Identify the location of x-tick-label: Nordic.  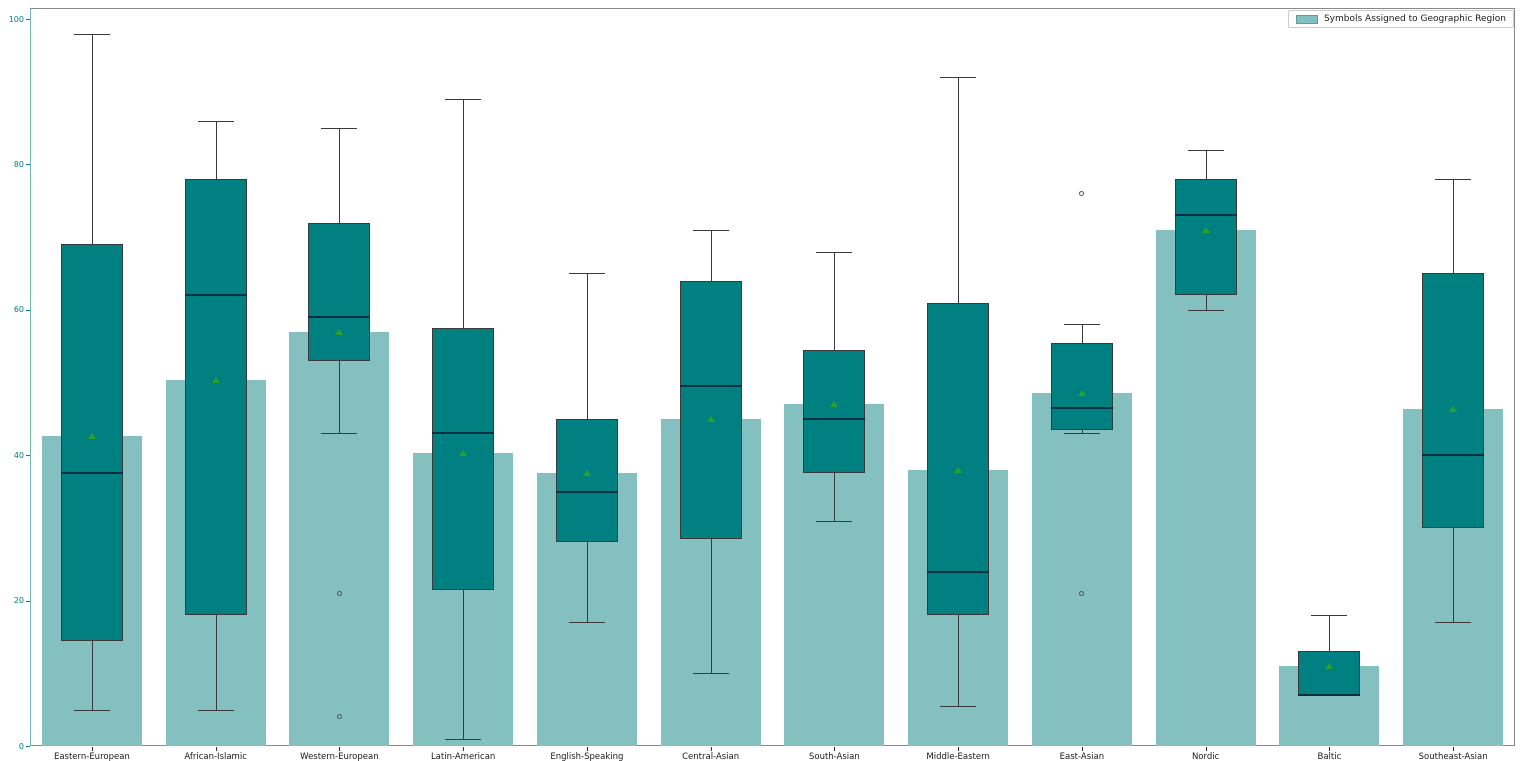
(1205, 756).